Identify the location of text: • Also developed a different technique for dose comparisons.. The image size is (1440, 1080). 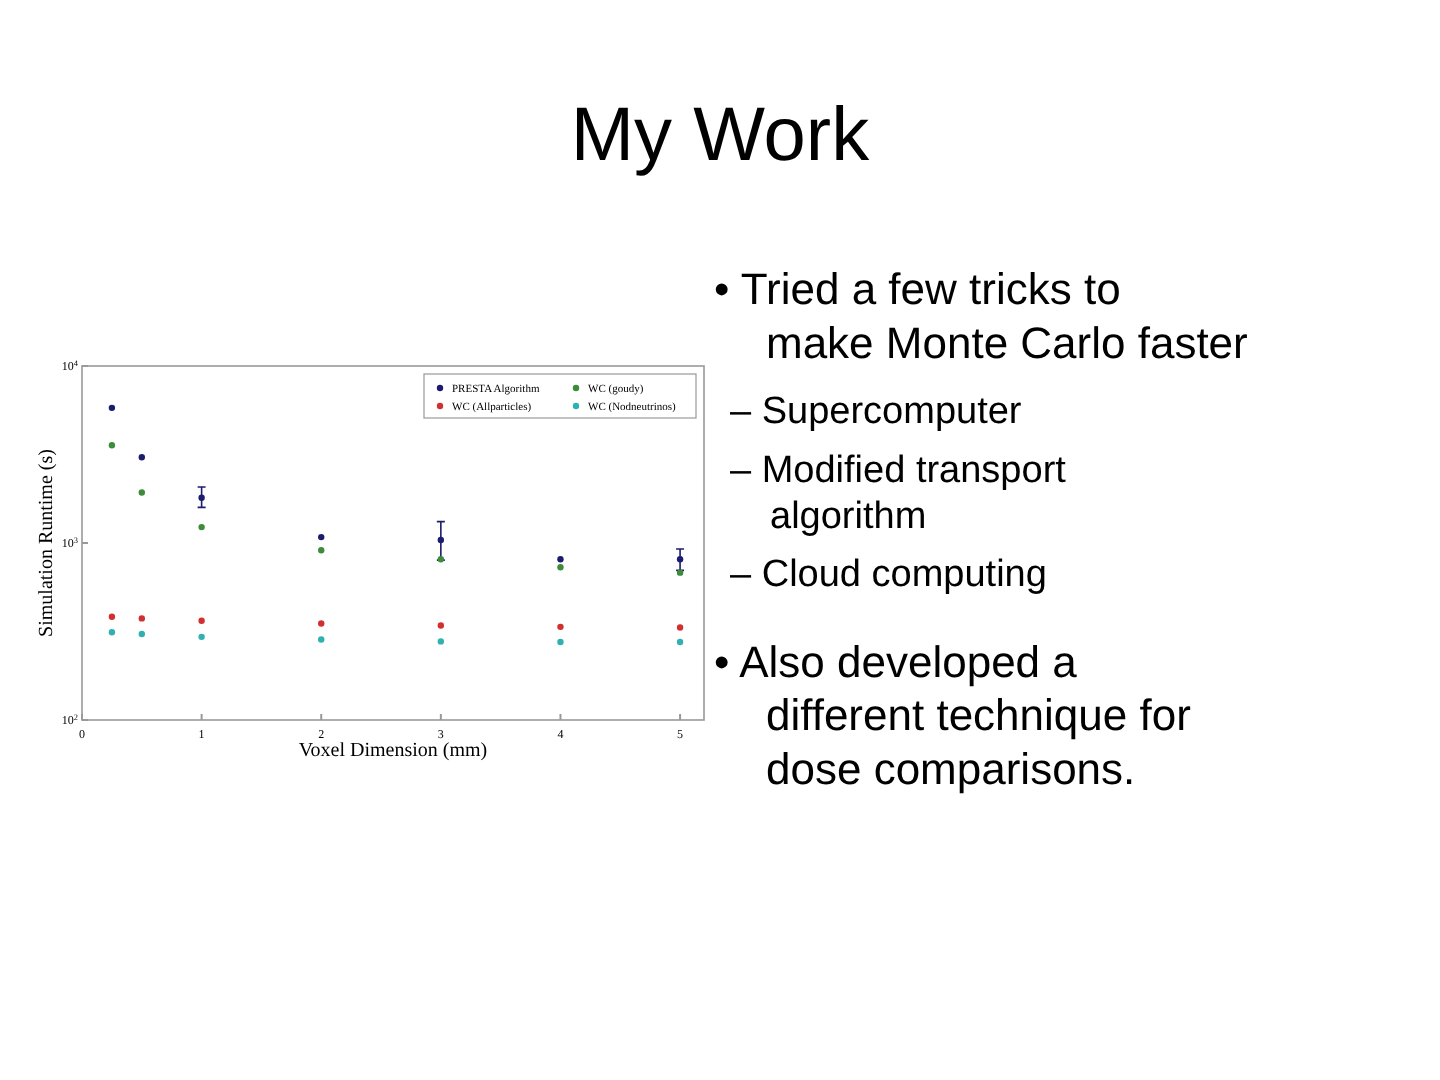
(952, 715).